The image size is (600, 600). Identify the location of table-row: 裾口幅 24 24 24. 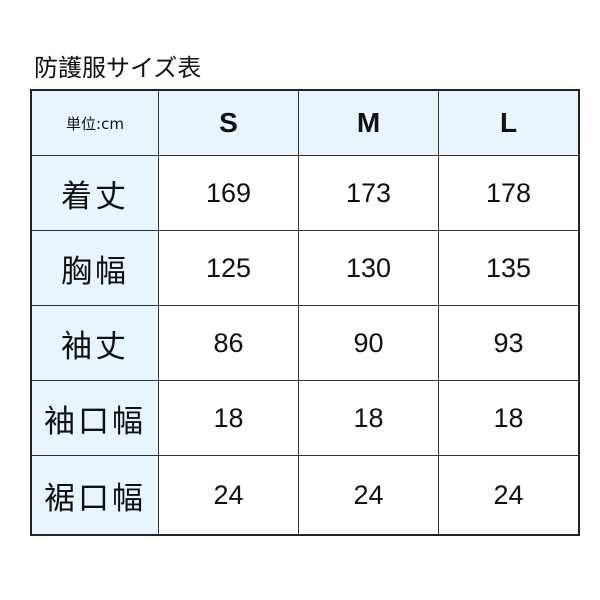
(305, 495).